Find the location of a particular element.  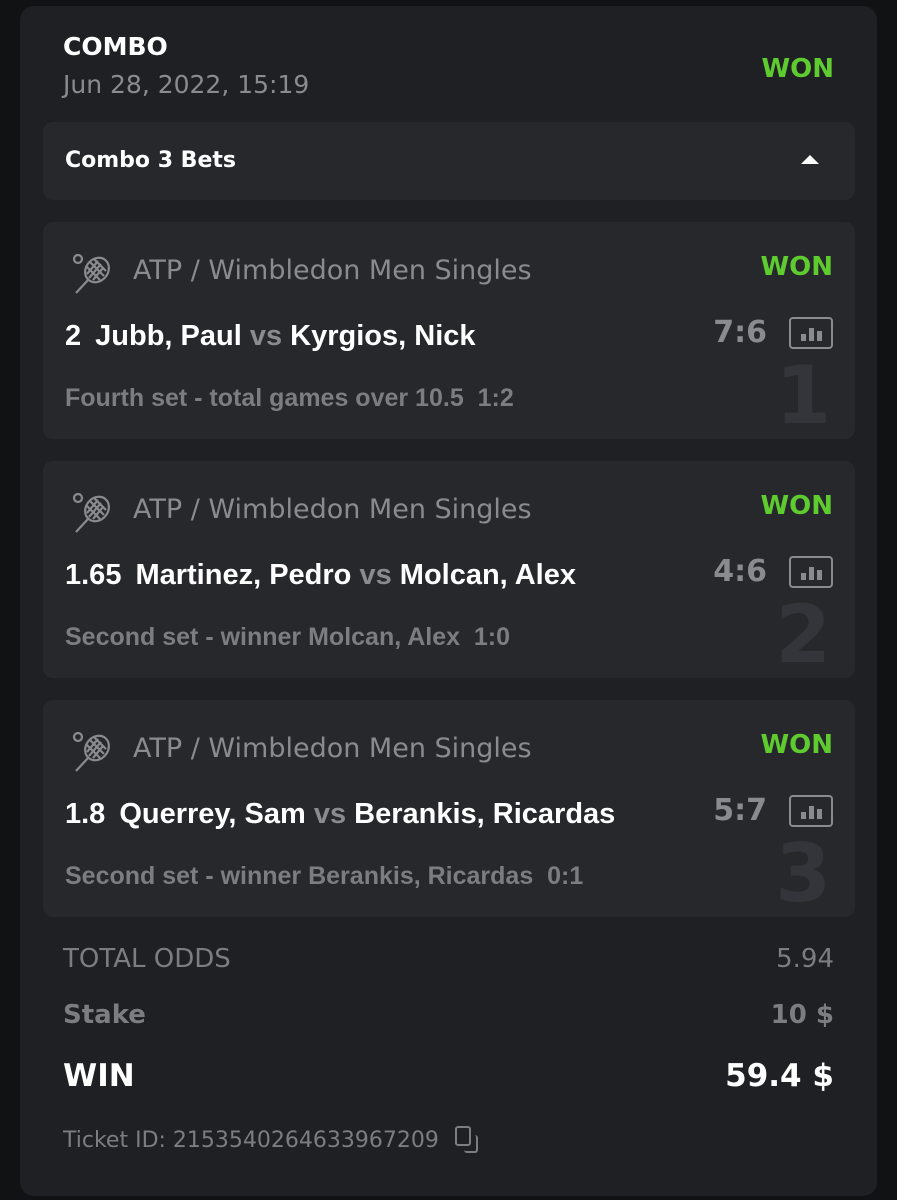

win-label: WIN is located at coordinates (99, 1076).